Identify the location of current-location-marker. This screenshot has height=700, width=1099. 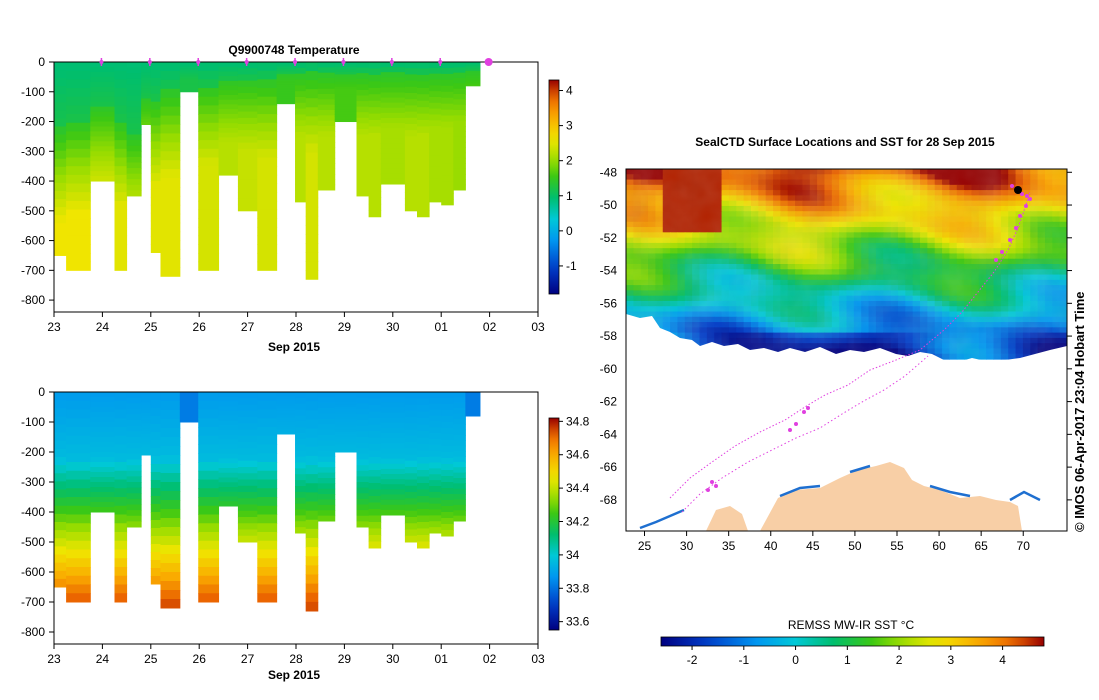
(1018, 190).